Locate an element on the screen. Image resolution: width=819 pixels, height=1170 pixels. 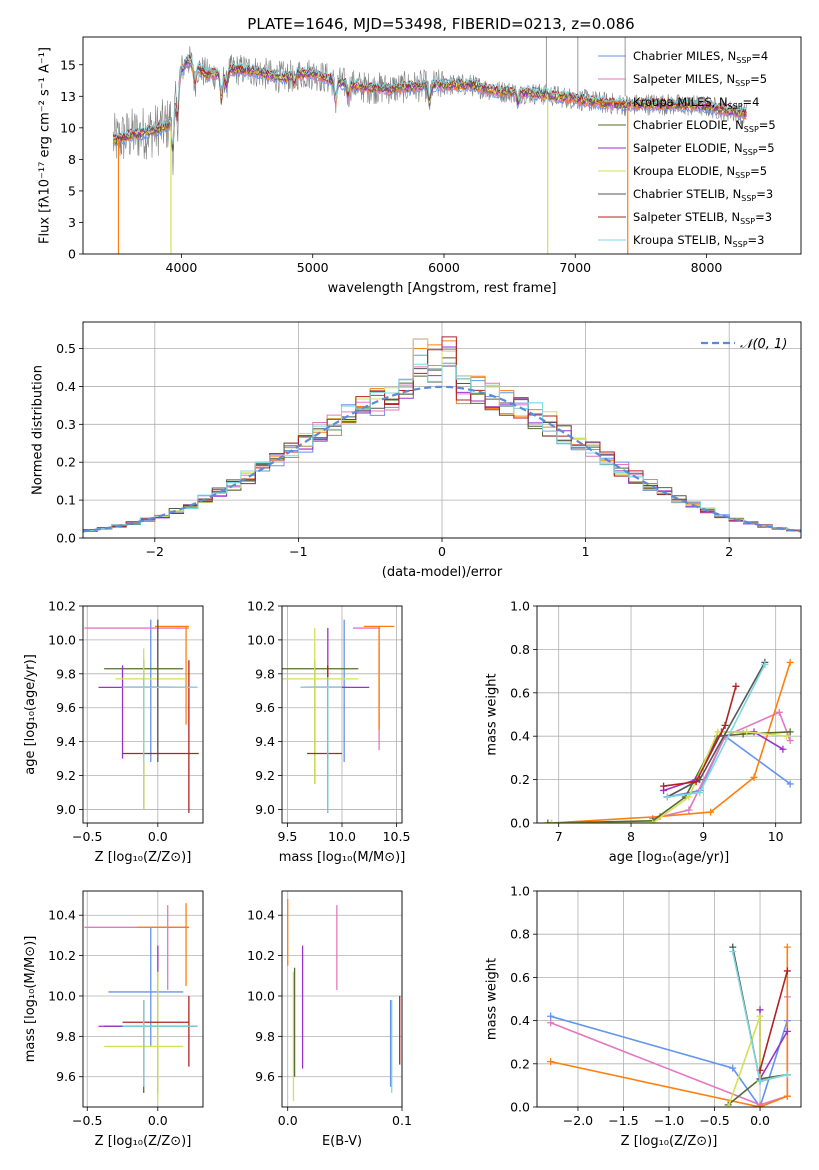
x-tick-label: 7000 is located at coordinates (575, 267).